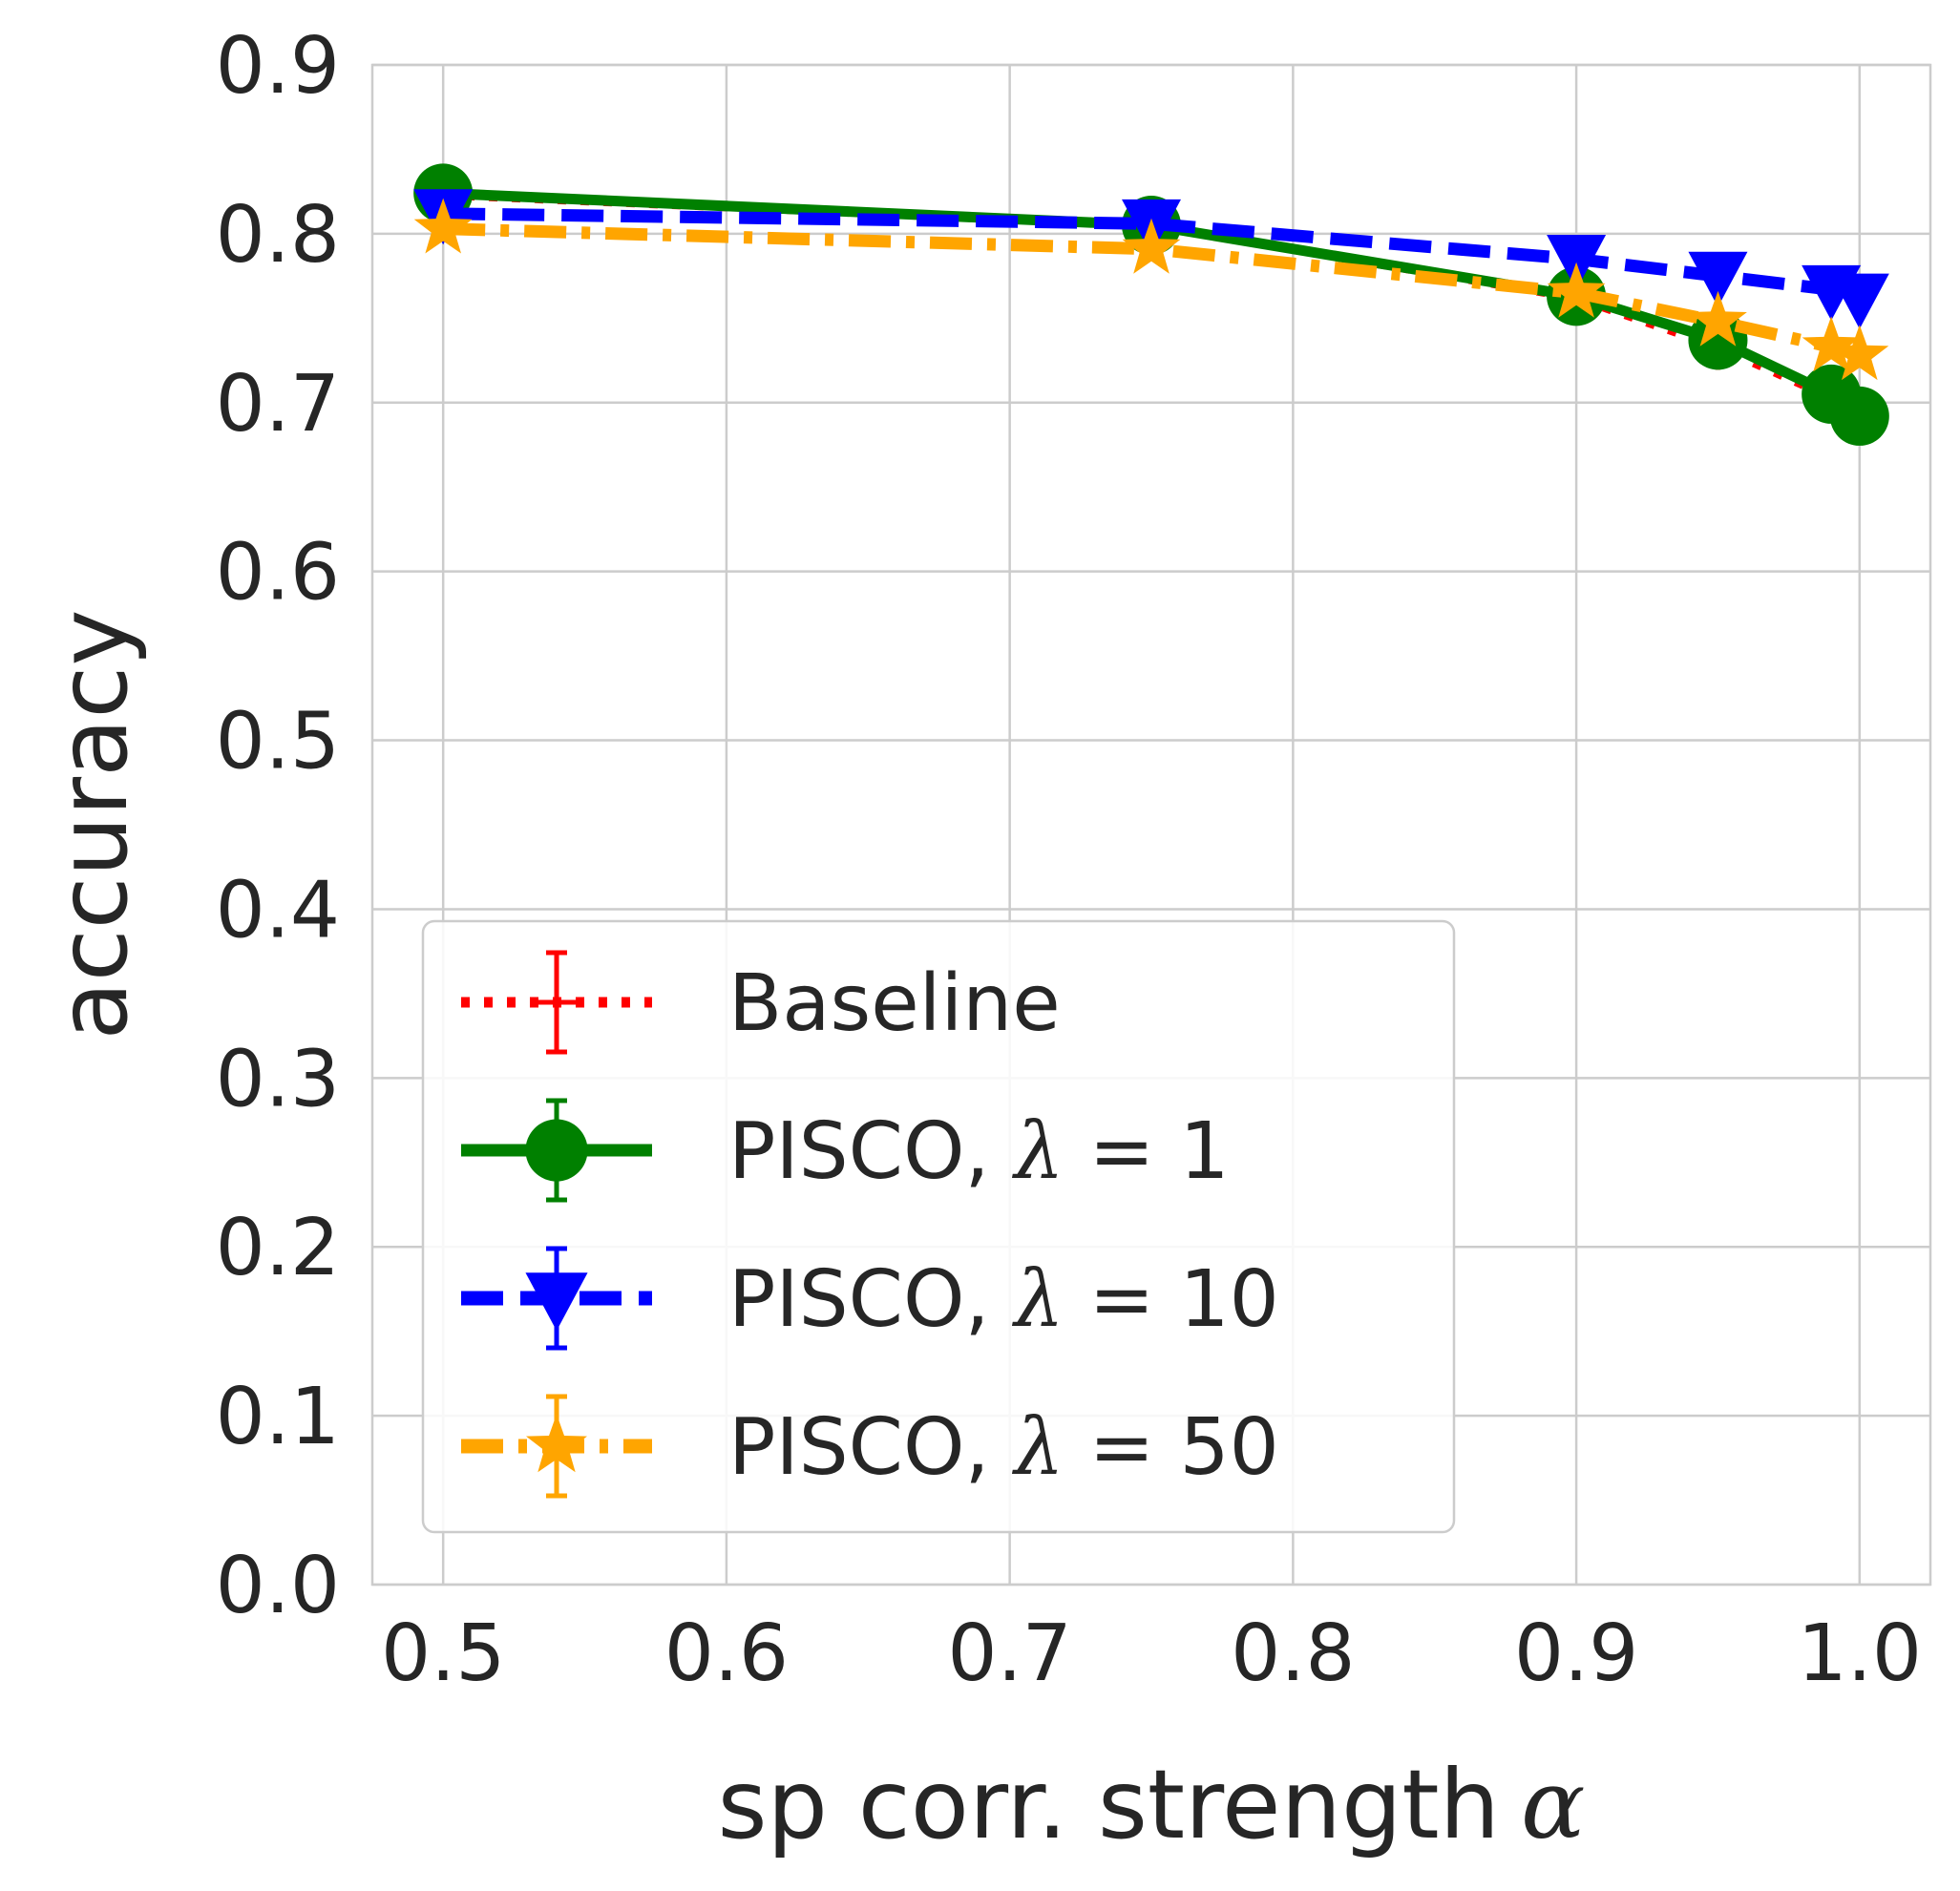  Describe the element at coordinates (278, 404) in the screenshot. I see `y-tick-label: 0.7` at that location.